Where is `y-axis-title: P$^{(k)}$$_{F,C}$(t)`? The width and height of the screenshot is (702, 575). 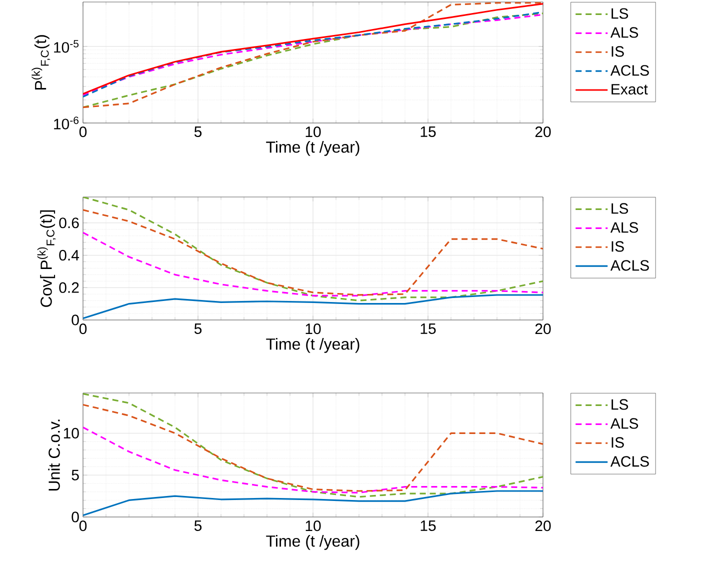
y-axis-title: P$^{(k)}$$_{F,C}$(t) is located at coordinates (41, 62).